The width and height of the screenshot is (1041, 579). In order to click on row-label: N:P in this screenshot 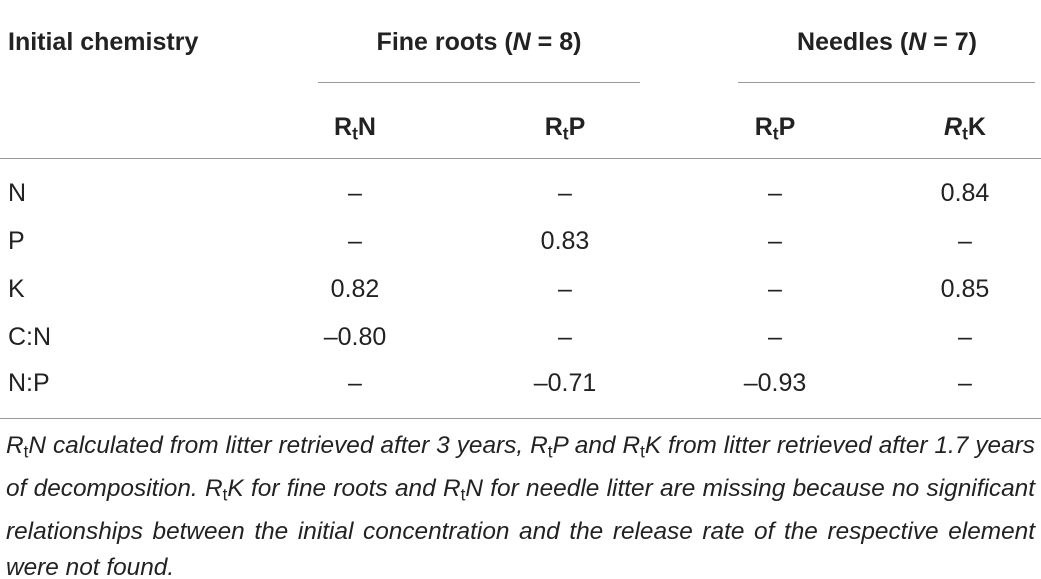, I will do `click(29, 383)`.